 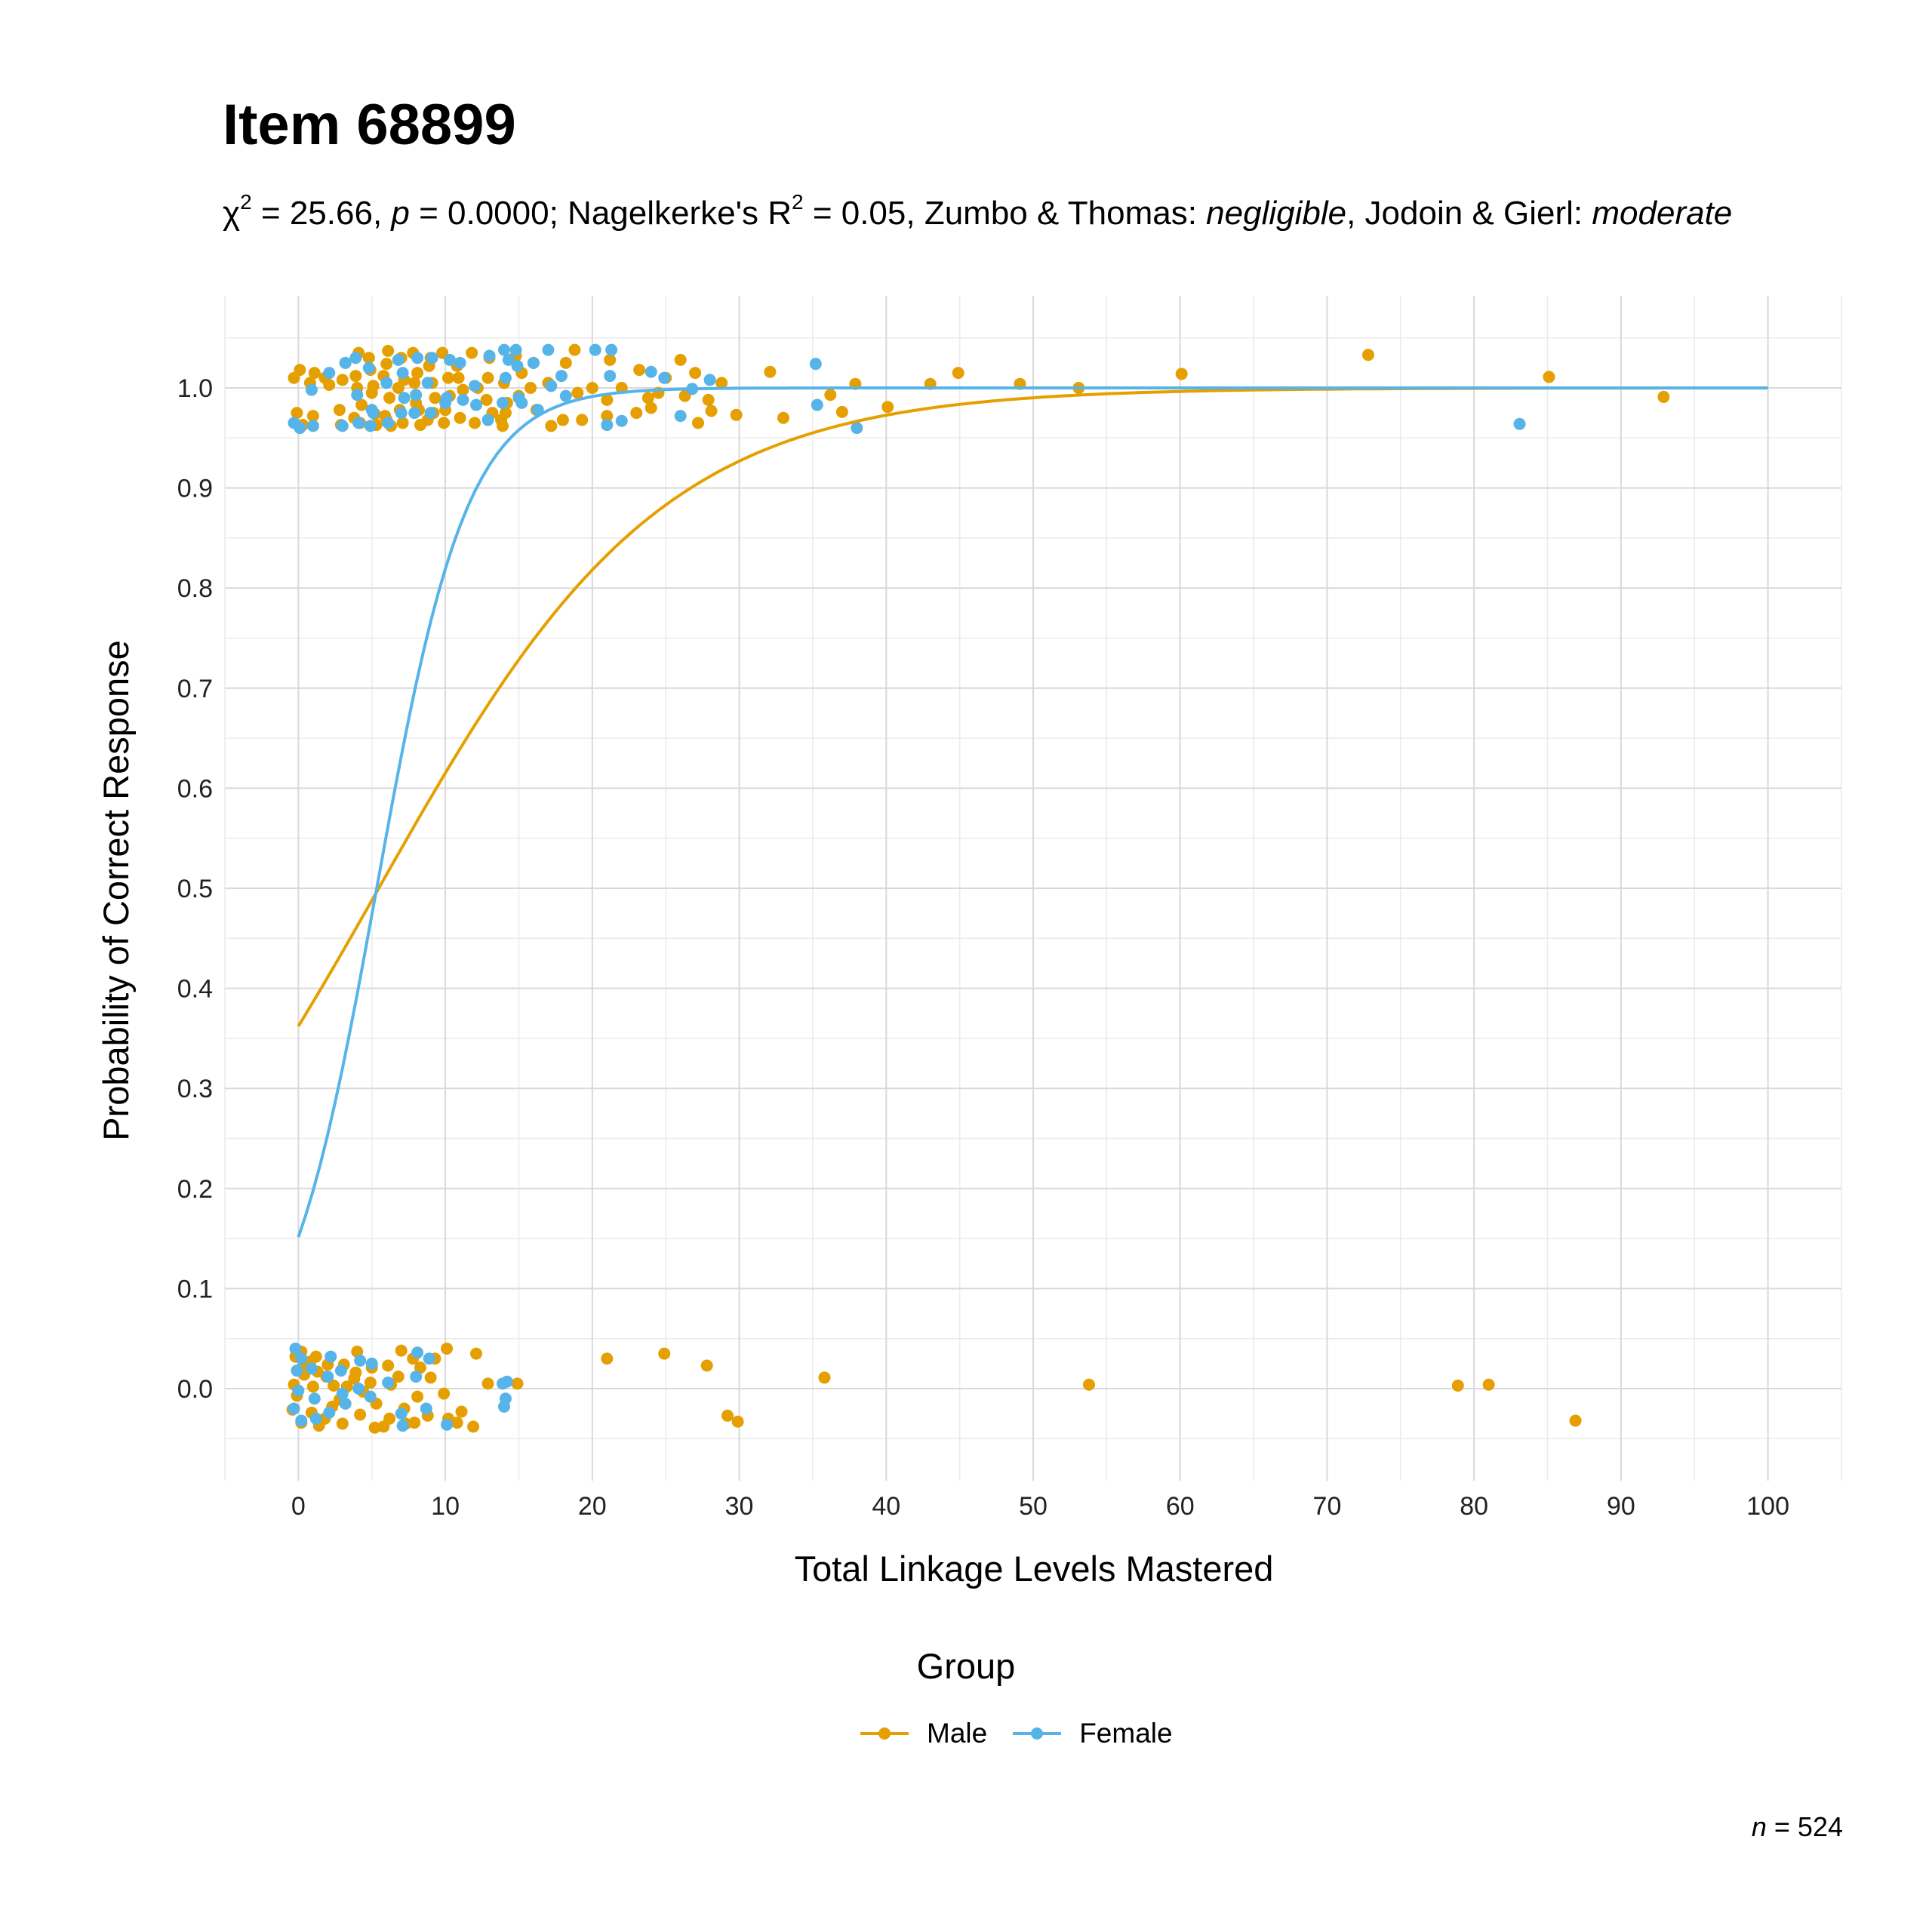 I want to click on r-value: = 0.05, Zumbo & Thomas:, so click(x=1005, y=213).